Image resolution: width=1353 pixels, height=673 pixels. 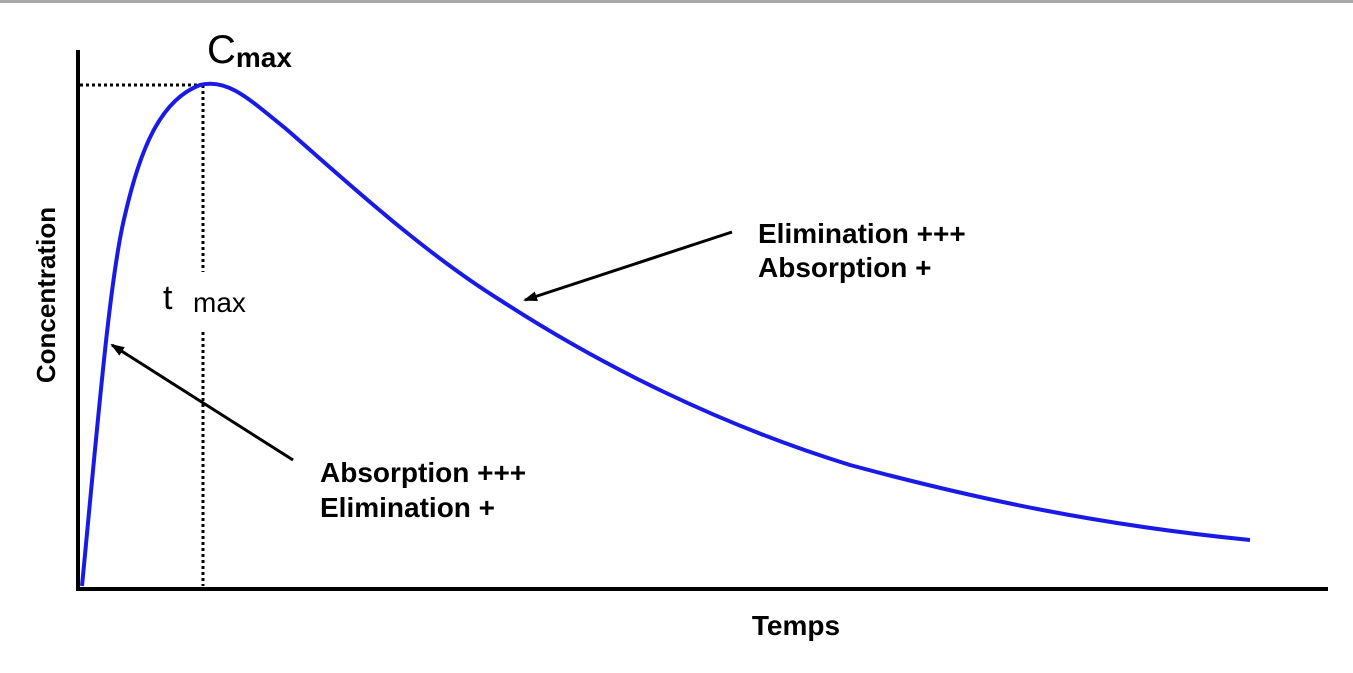 I want to click on tmax-label-main: t, so click(x=168, y=298).